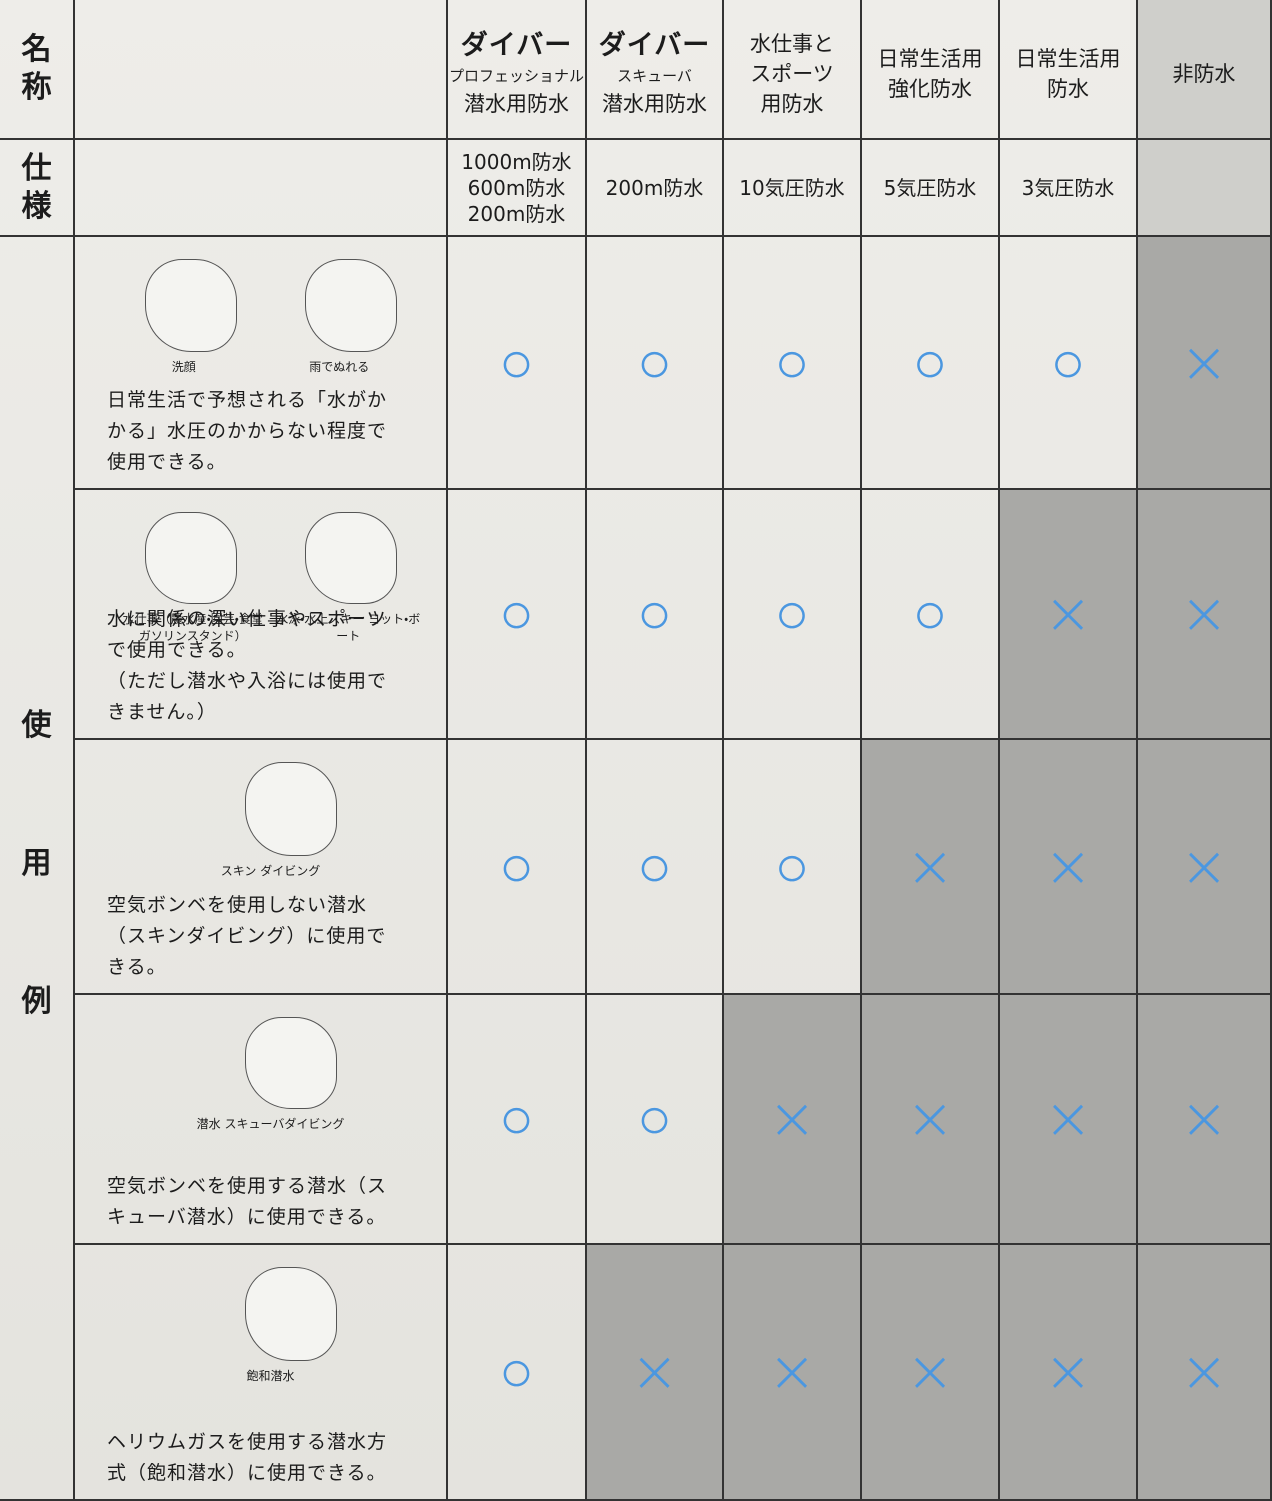  I want to click on description-line: （スキンダイビング）に使用で, so click(247, 936).